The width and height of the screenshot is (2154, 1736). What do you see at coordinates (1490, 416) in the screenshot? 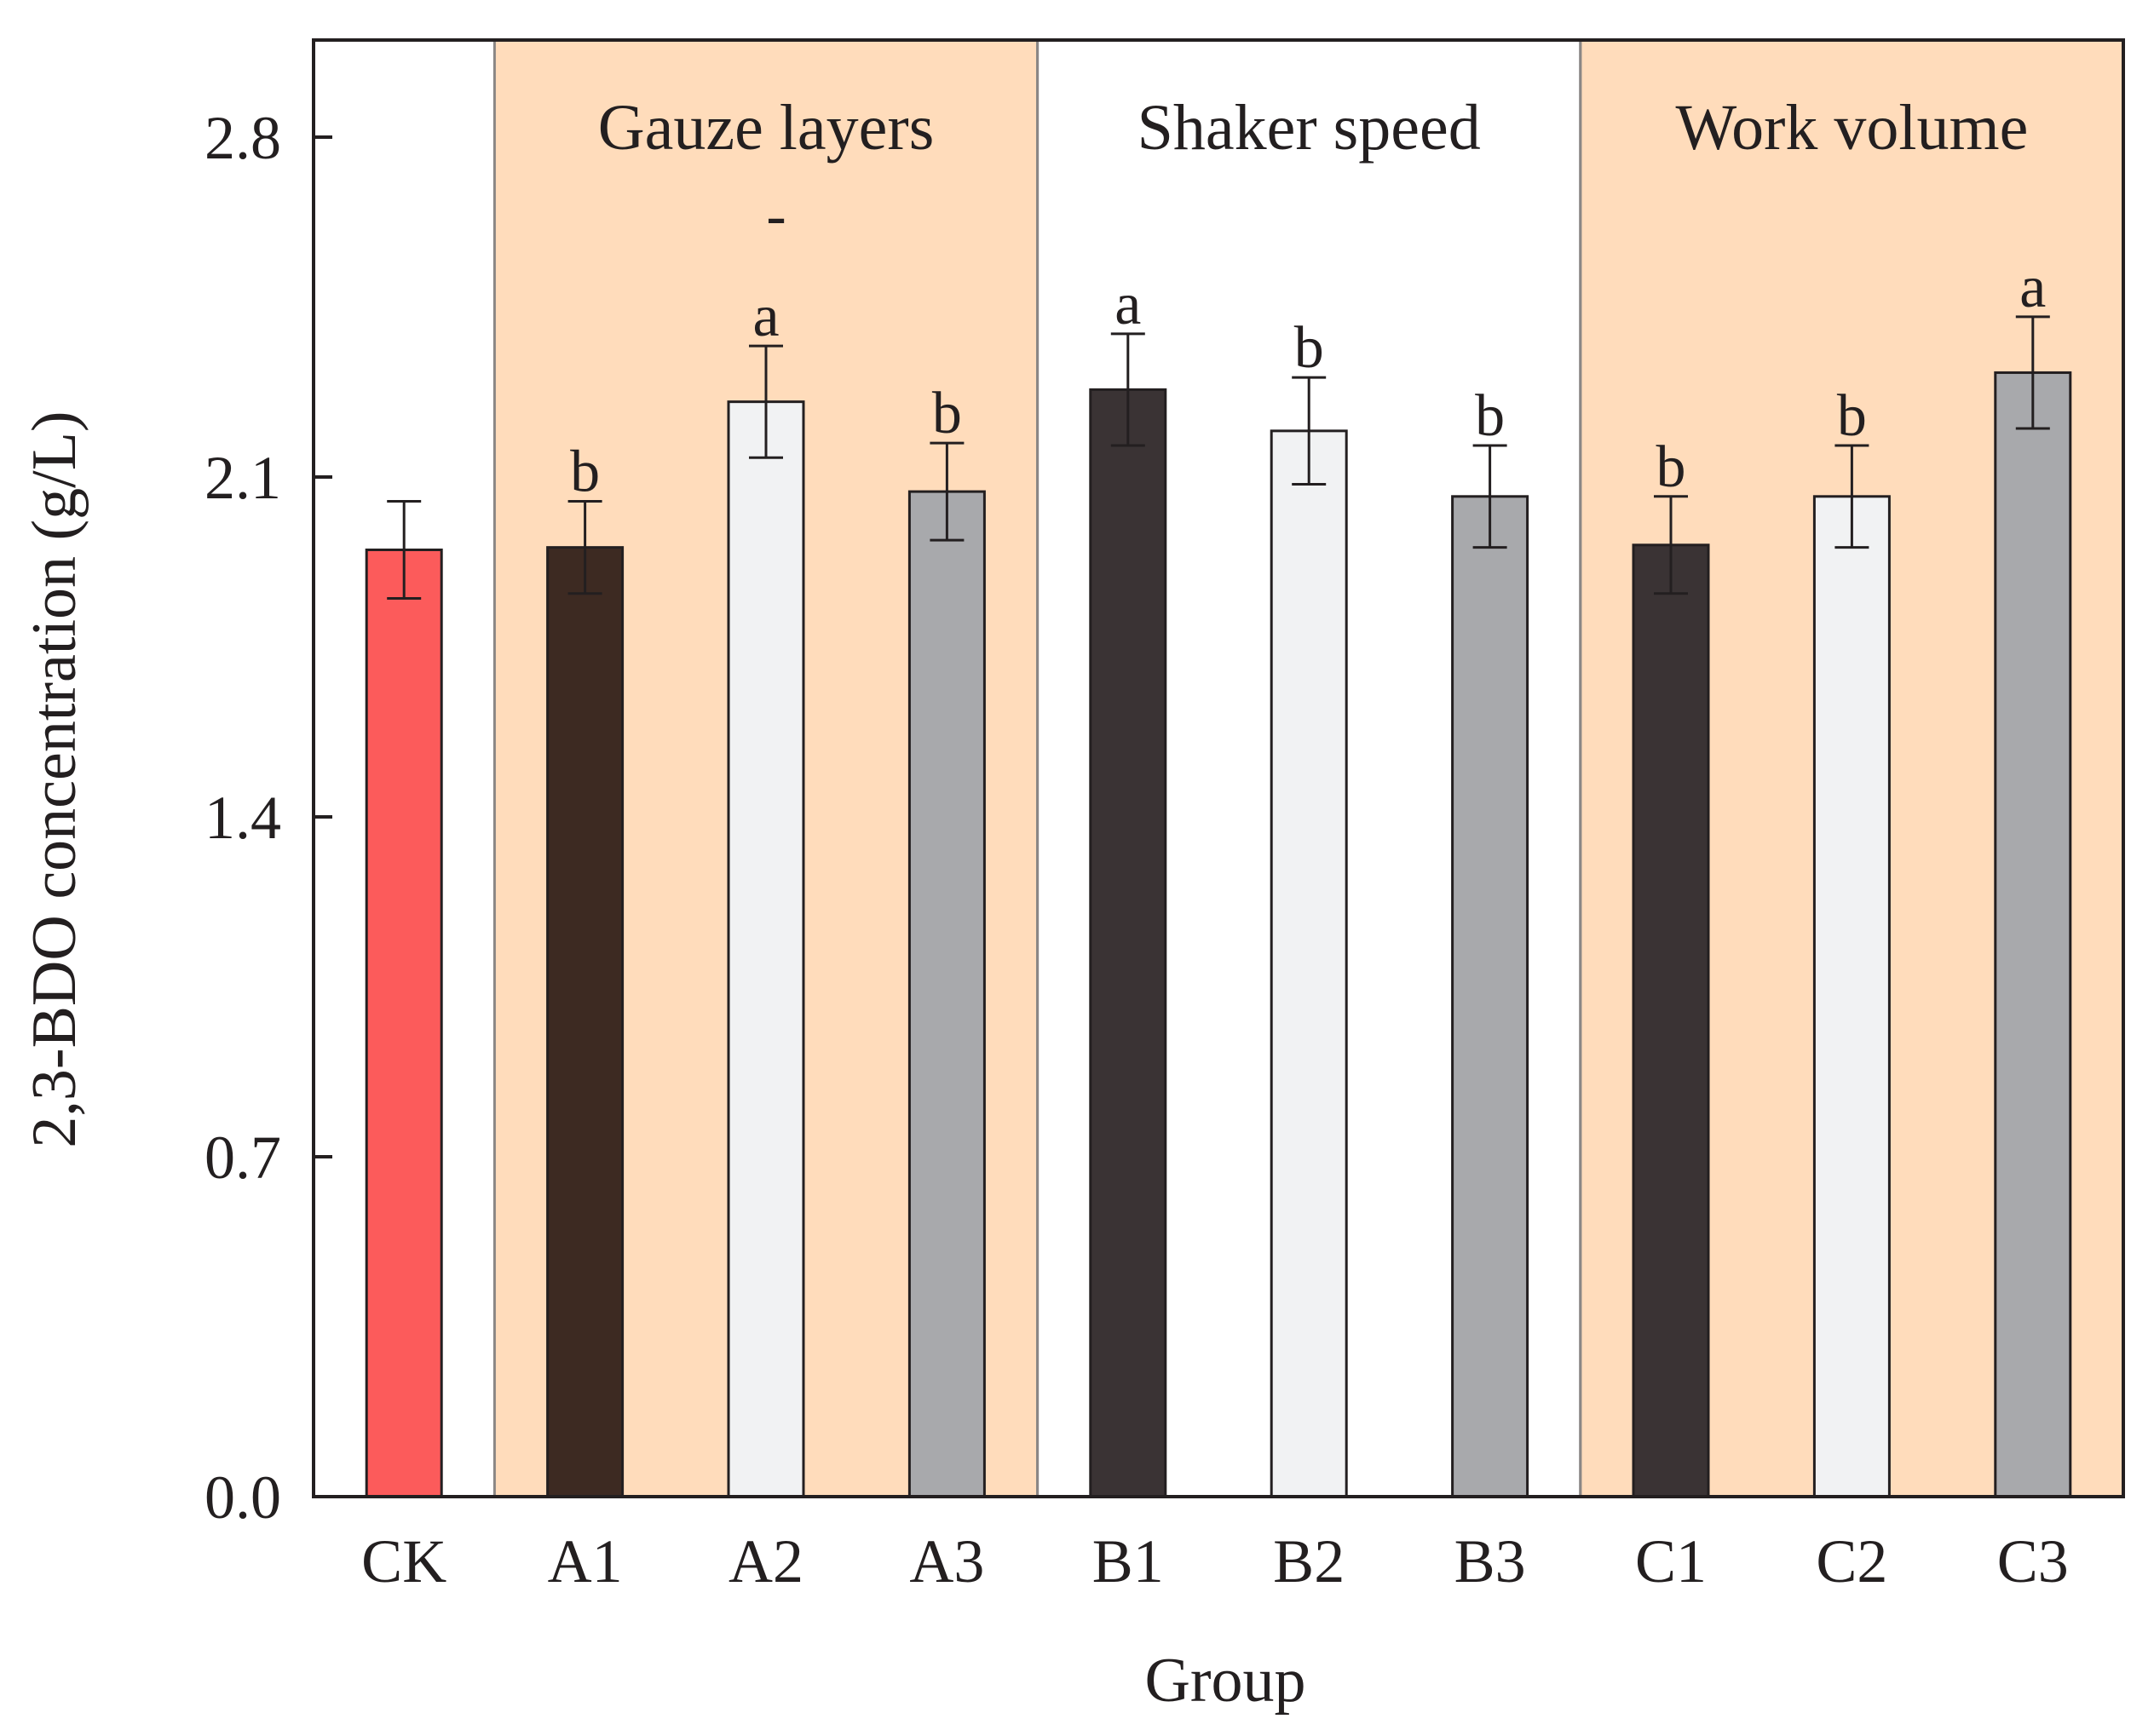
I see `significance-label-b3: b` at bounding box center [1490, 416].